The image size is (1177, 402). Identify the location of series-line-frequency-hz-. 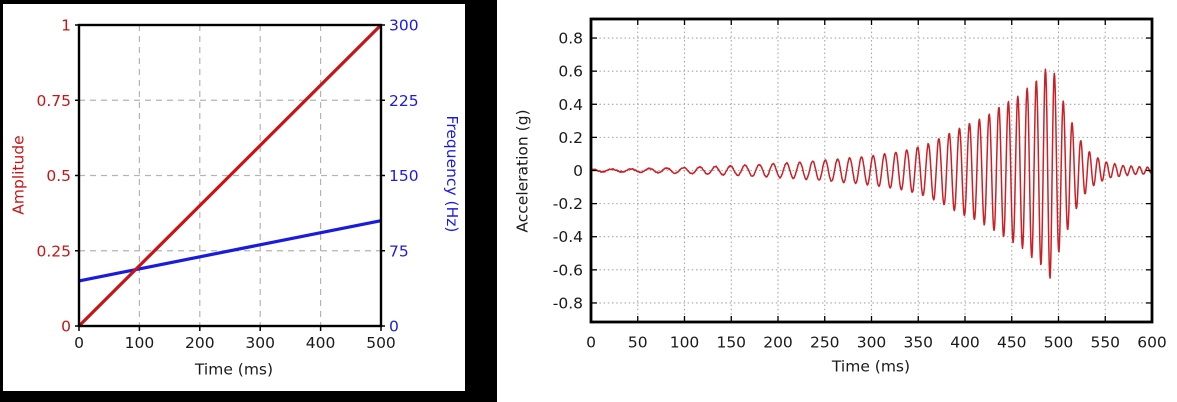
(230, 251).